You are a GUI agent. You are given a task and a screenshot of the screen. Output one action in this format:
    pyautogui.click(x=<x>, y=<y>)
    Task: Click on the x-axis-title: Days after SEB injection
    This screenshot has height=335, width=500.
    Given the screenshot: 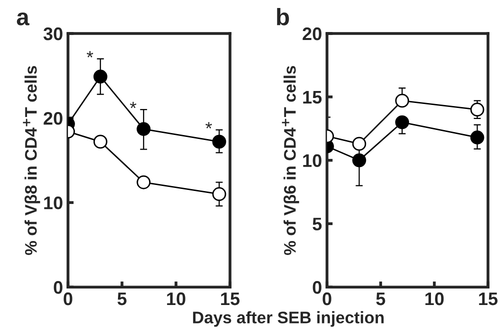 What is the action you would take?
    pyautogui.click(x=288, y=319)
    